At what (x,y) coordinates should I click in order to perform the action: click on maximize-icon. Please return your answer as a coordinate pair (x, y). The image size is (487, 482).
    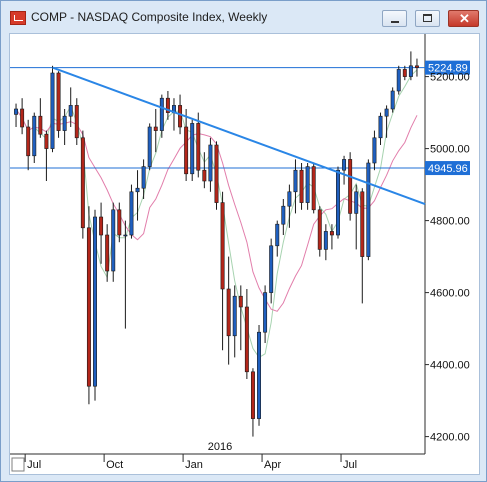
    Looking at the image, I should click on (427, 18).